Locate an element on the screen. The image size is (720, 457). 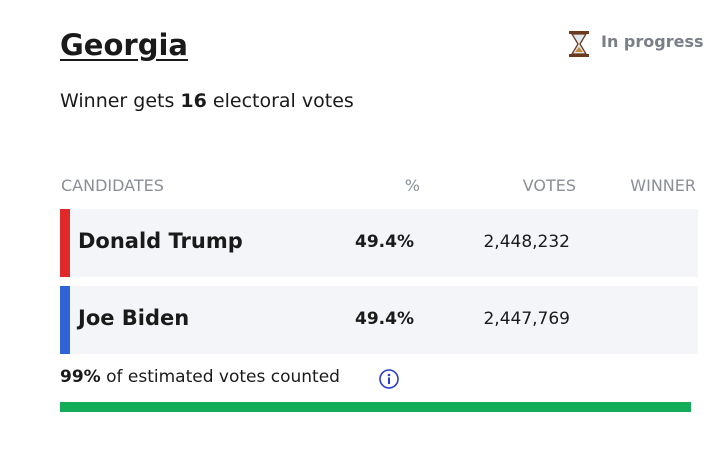
subtitle-text: electoral votes is located at coordinates (283, 101).